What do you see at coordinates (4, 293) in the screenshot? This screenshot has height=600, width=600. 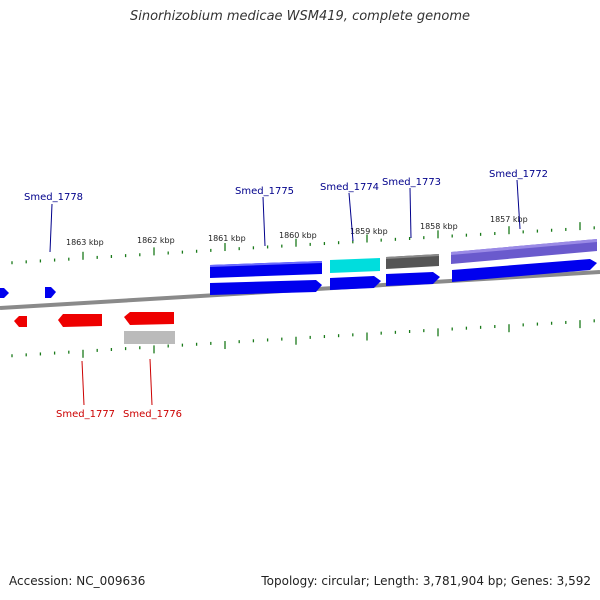 I see `gene-arrow-left-edge` at bounding box center [4, 293].